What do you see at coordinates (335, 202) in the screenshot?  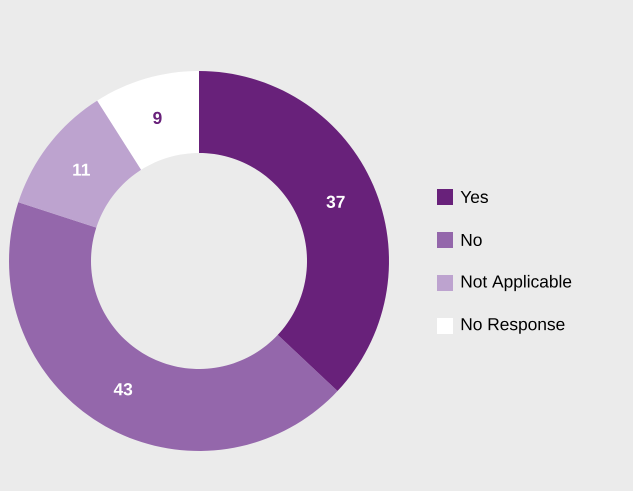 I see `data-label: 37` at bounding box center [335, 202].